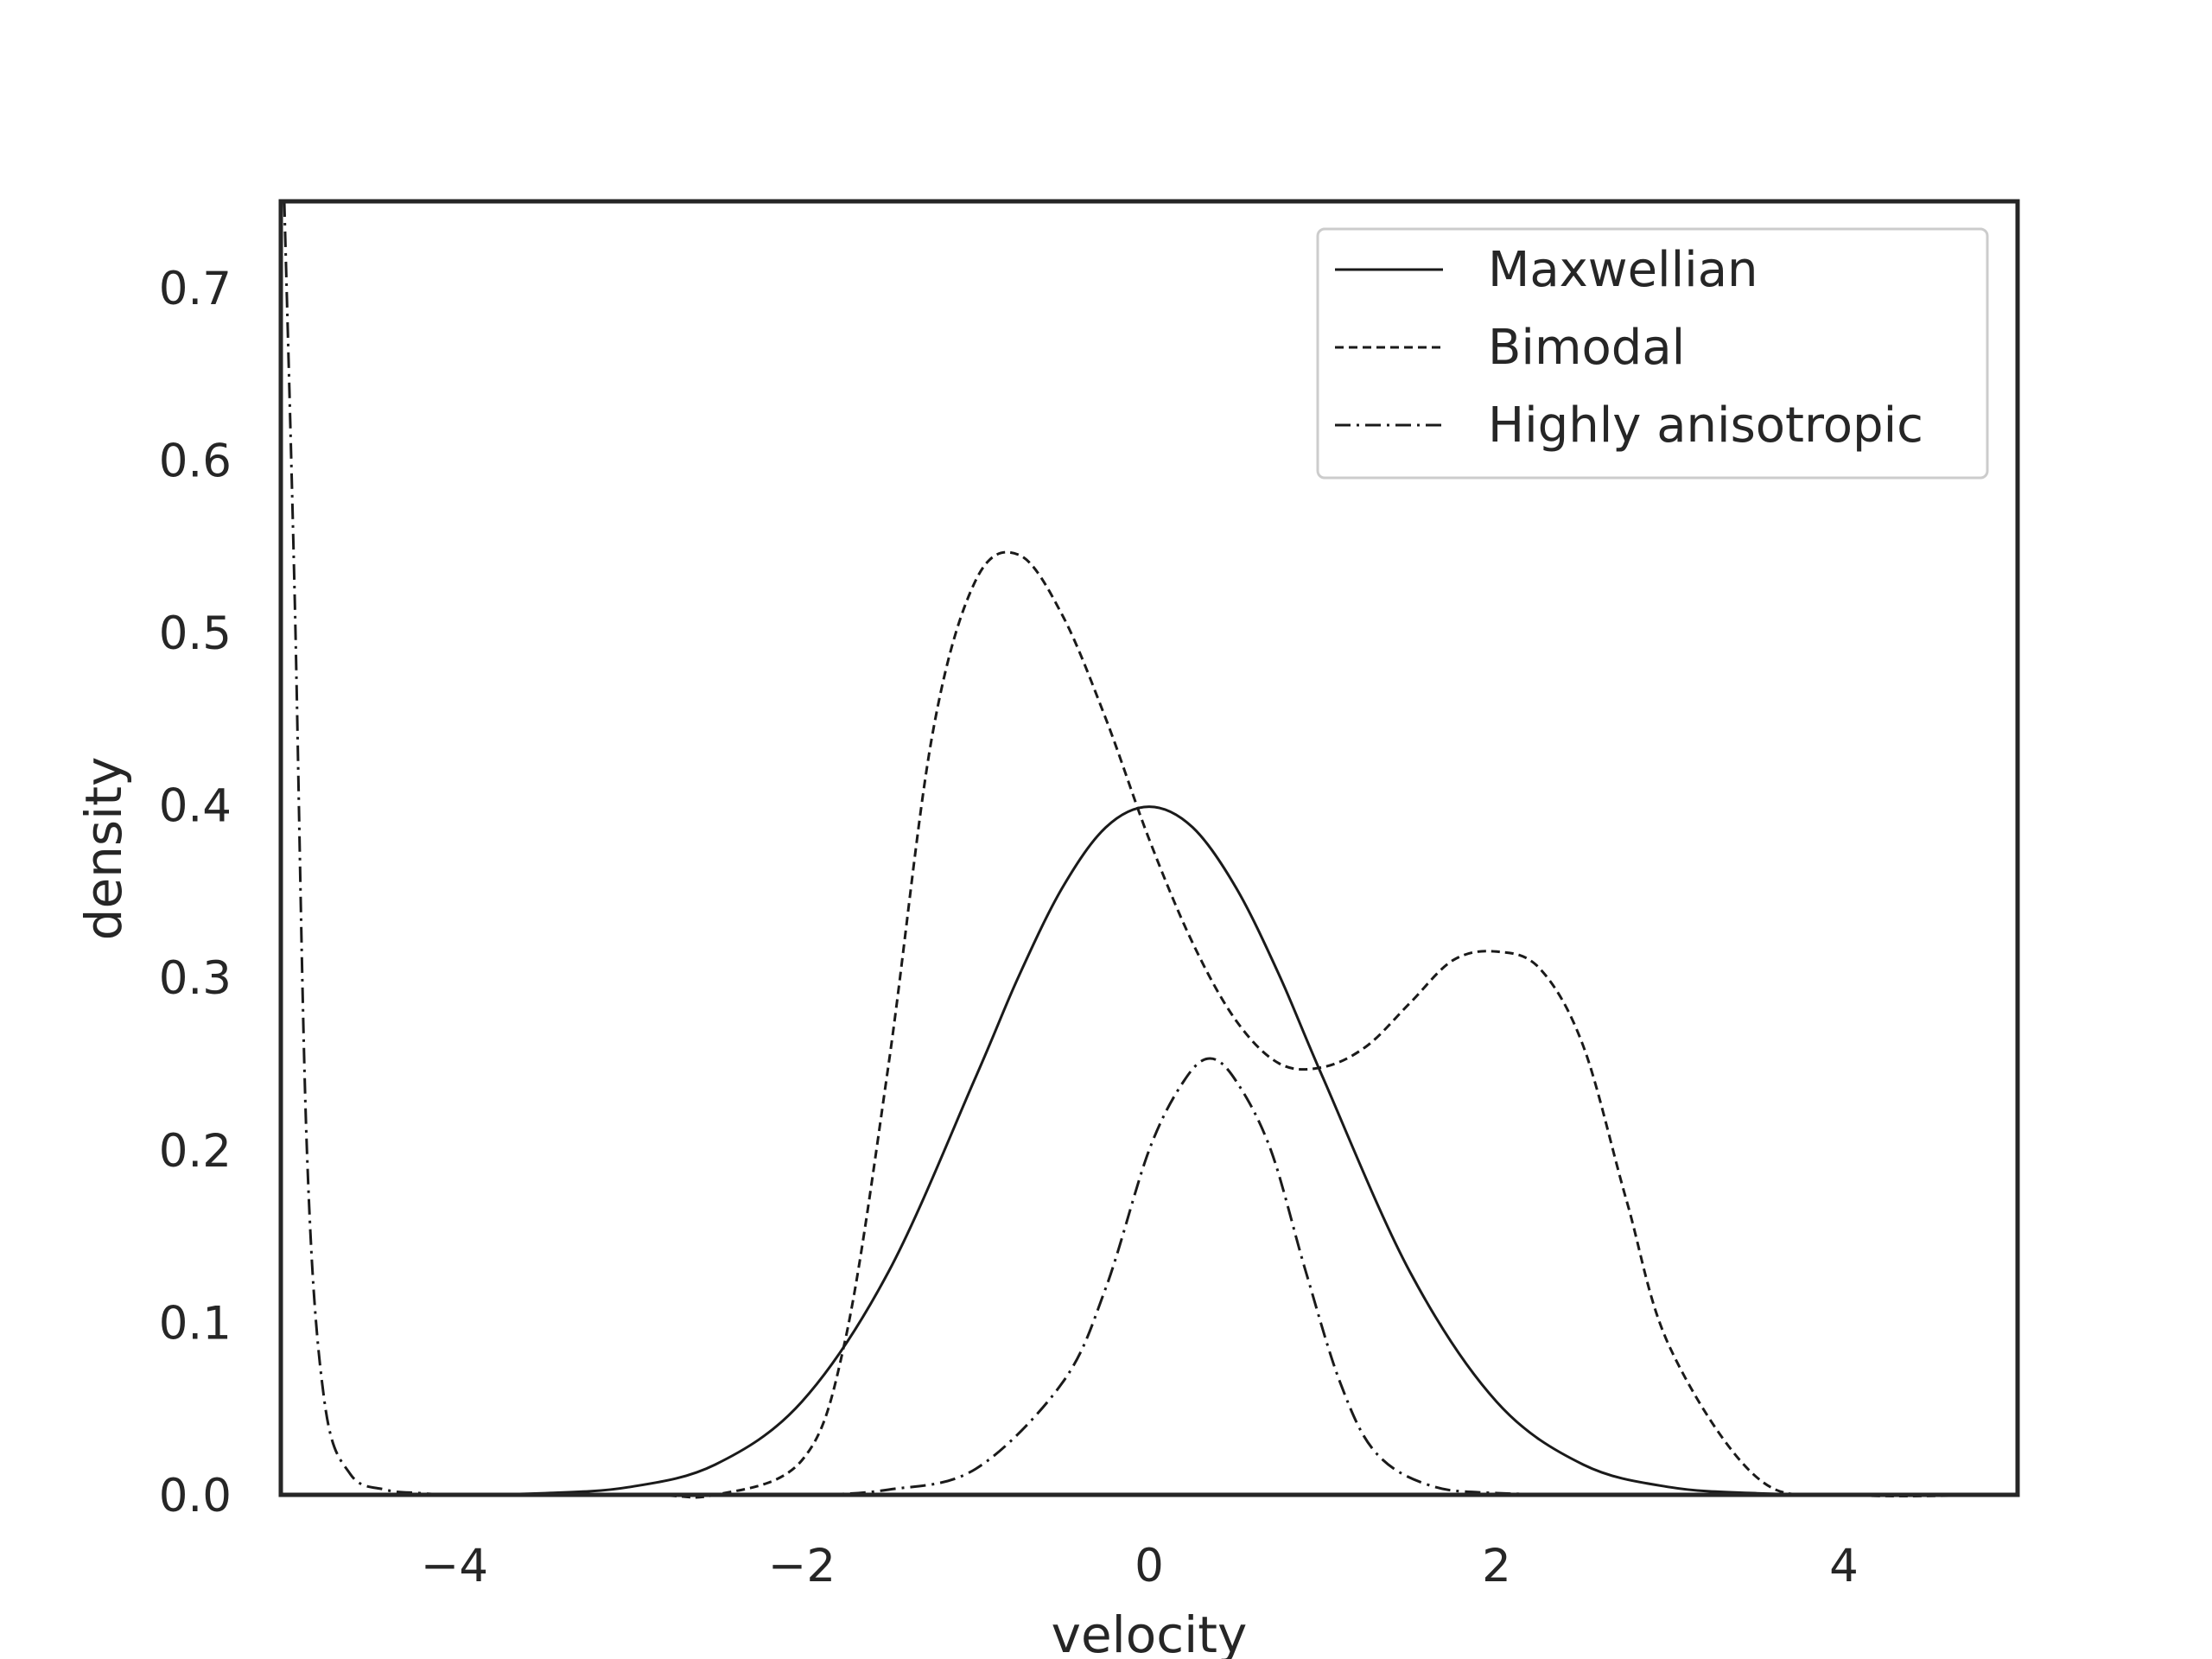 The image size is (2212, 1659). Describe the element at coordinates (195, 633) in the screenshot. I see `y-tick-label: 0.5` at that location.